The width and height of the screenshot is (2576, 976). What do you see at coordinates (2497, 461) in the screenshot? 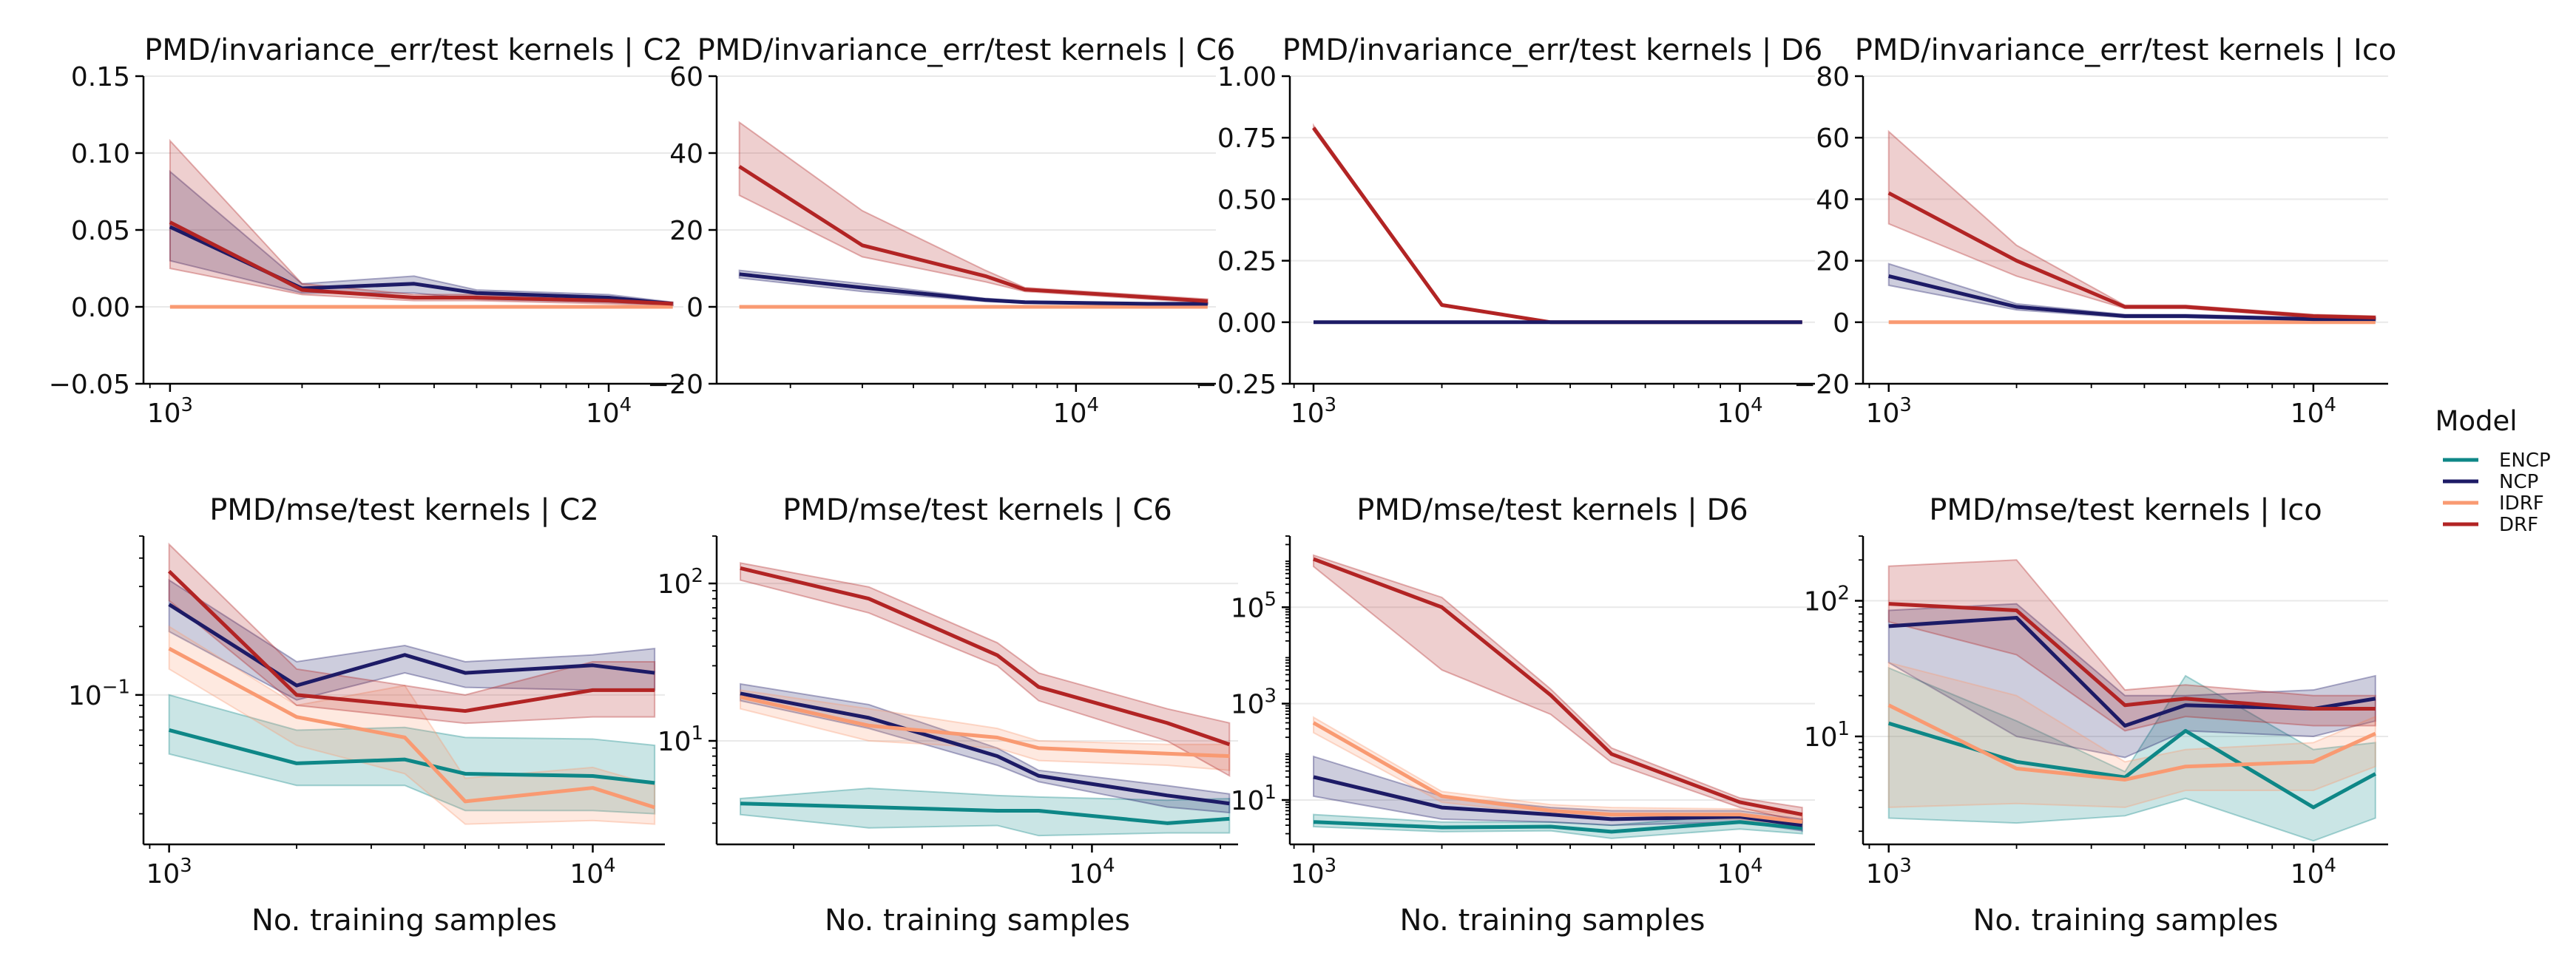
I see `legend-entry-encp: ENCP` at bounding box center [2497, 461].